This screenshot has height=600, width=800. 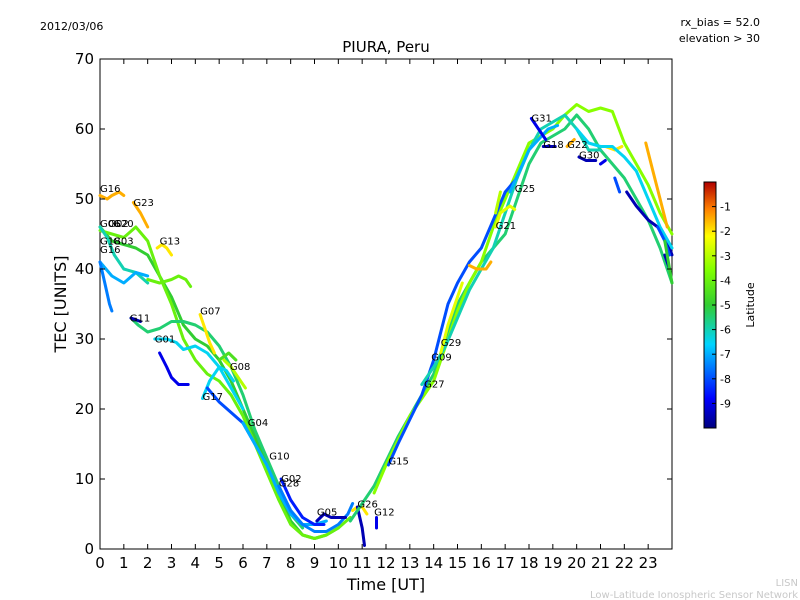 What do you see at coordinates (165, 340) in the screenshot?
I see `prn-label: G01` at bounding box center [165, 340].